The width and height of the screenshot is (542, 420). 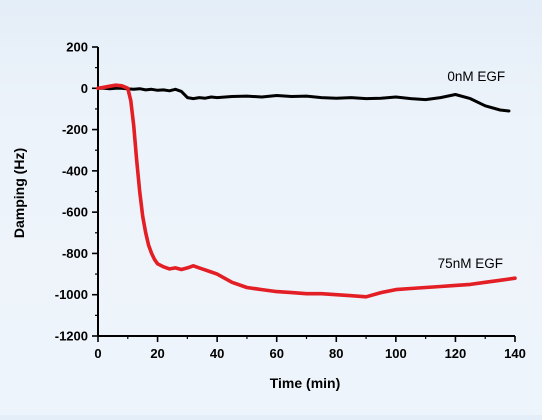 I want to click on x-tick-label: 140, so click(x=515, y=353).